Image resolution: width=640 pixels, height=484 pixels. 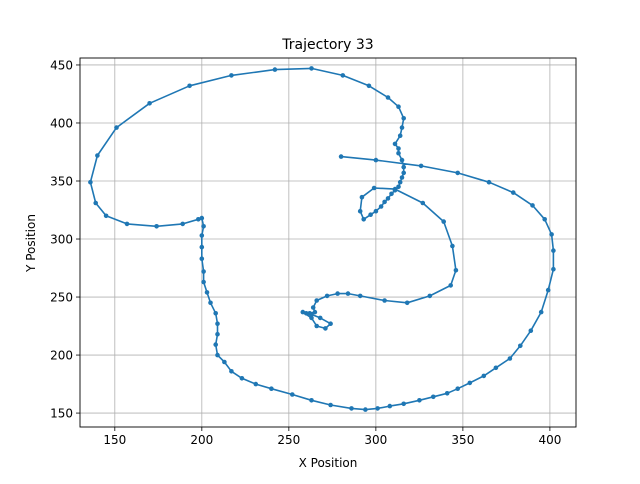 I want to click on x-tick-label-0: 150, so click(x=114, y=440).